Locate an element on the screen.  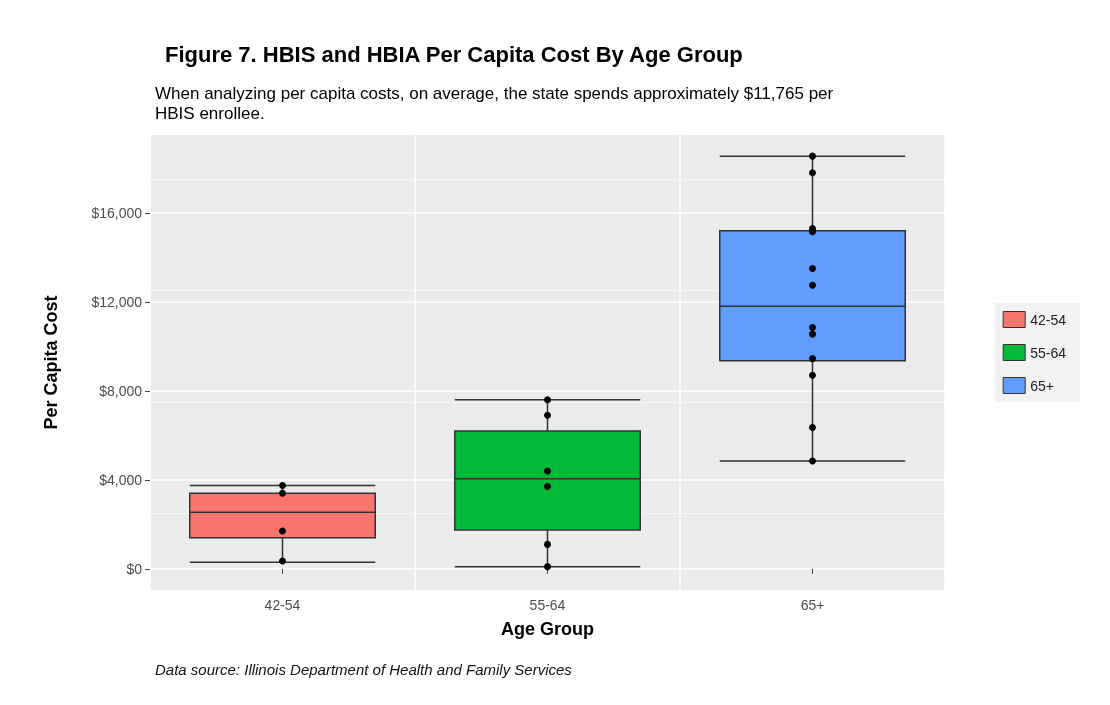
y-tick-label: $16,000 is located at coordinates (117, 212).